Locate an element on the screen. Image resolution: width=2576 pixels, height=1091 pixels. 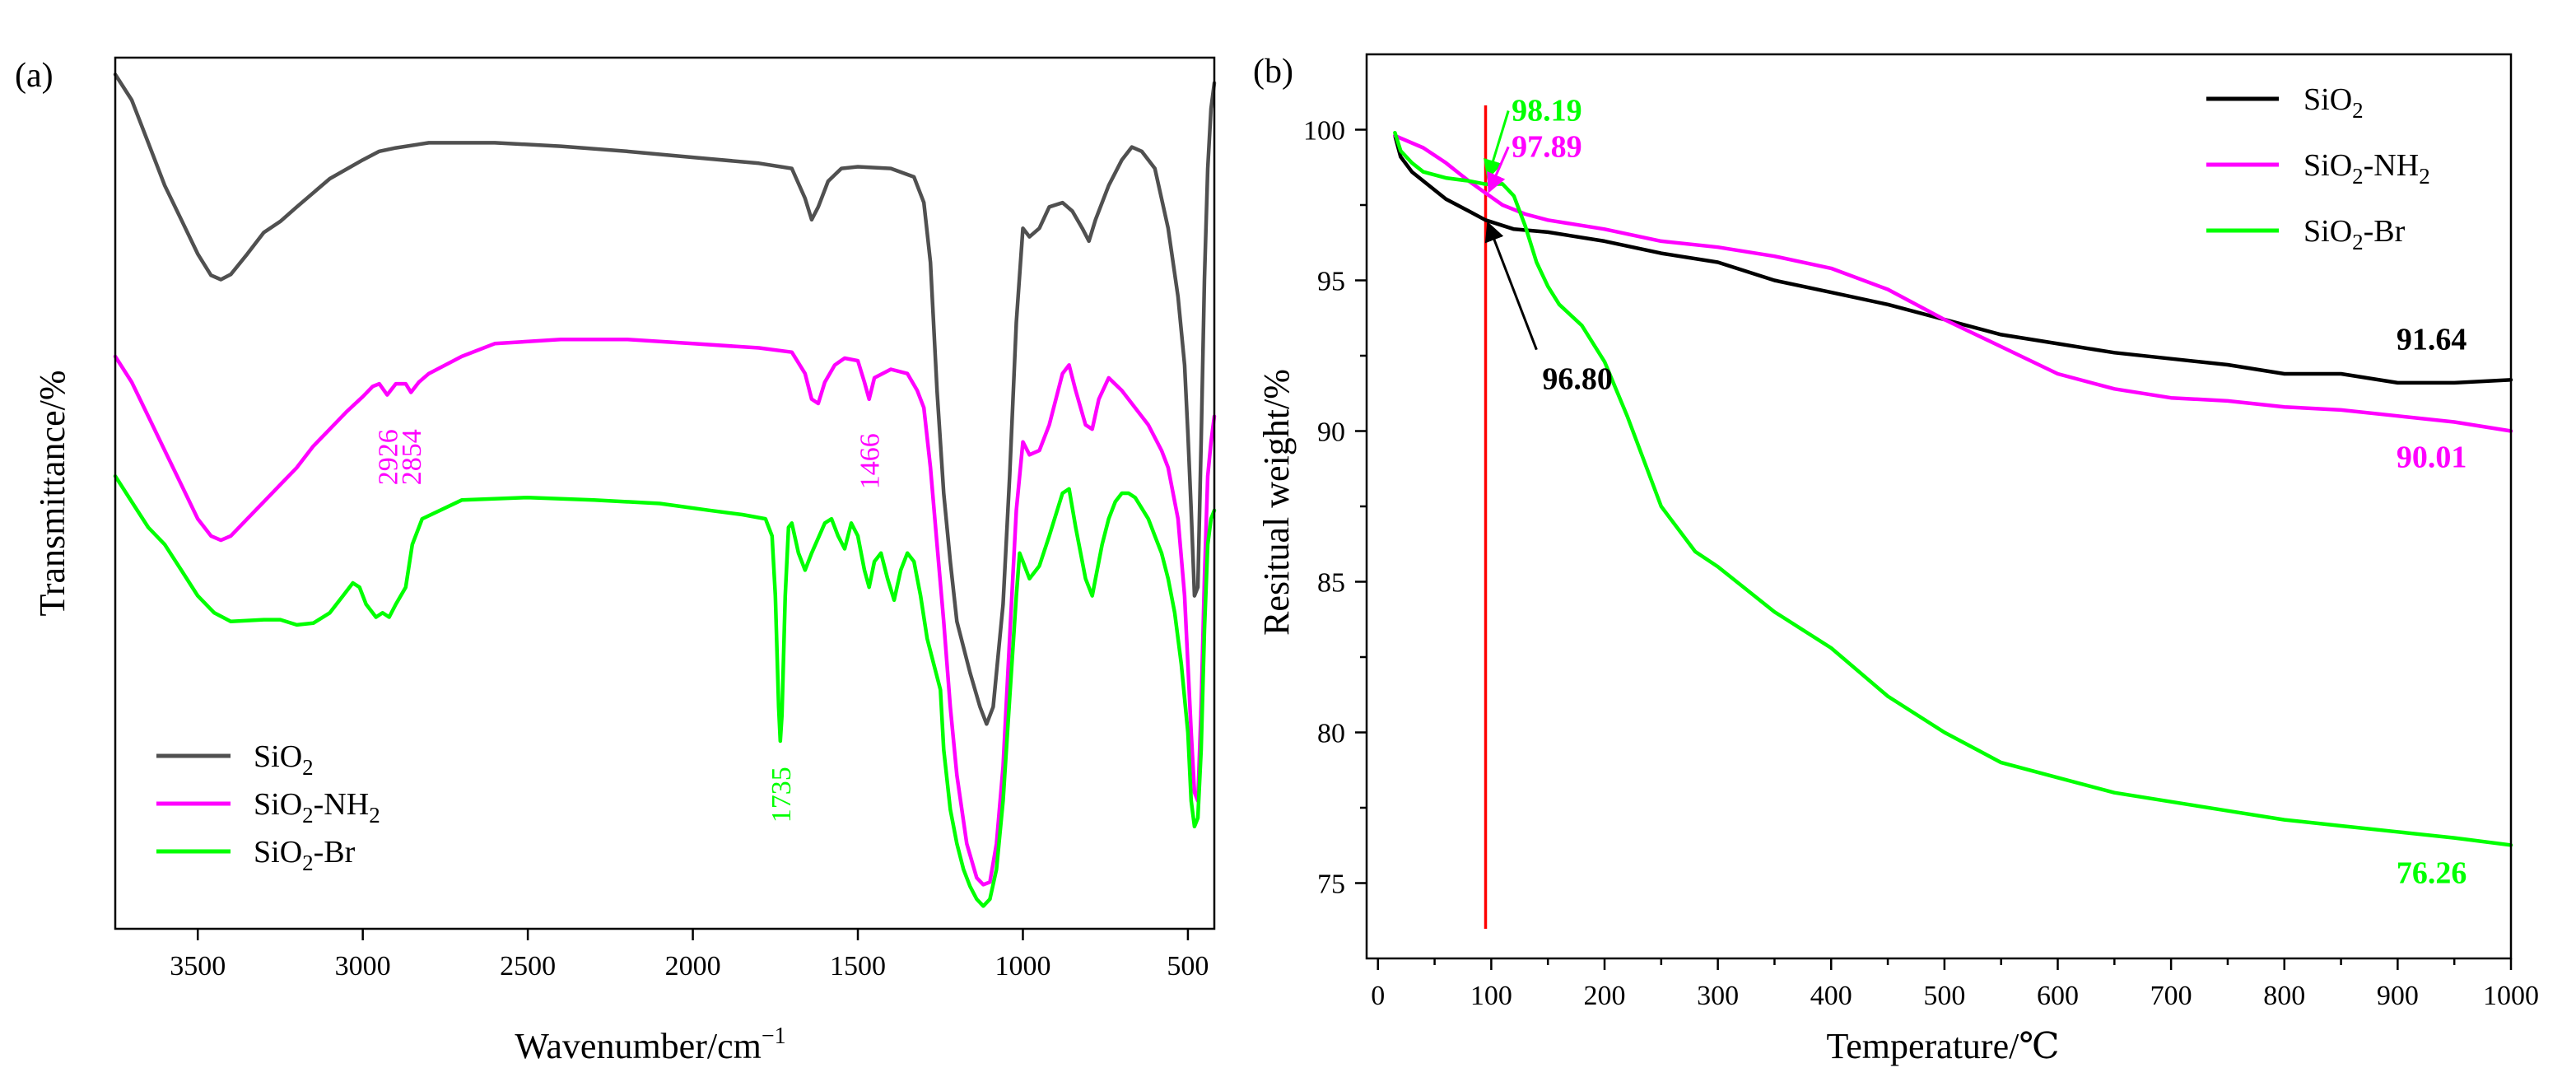
panel-b-annotation-91-64: 91.64 is located at coordinates (2432, 340).